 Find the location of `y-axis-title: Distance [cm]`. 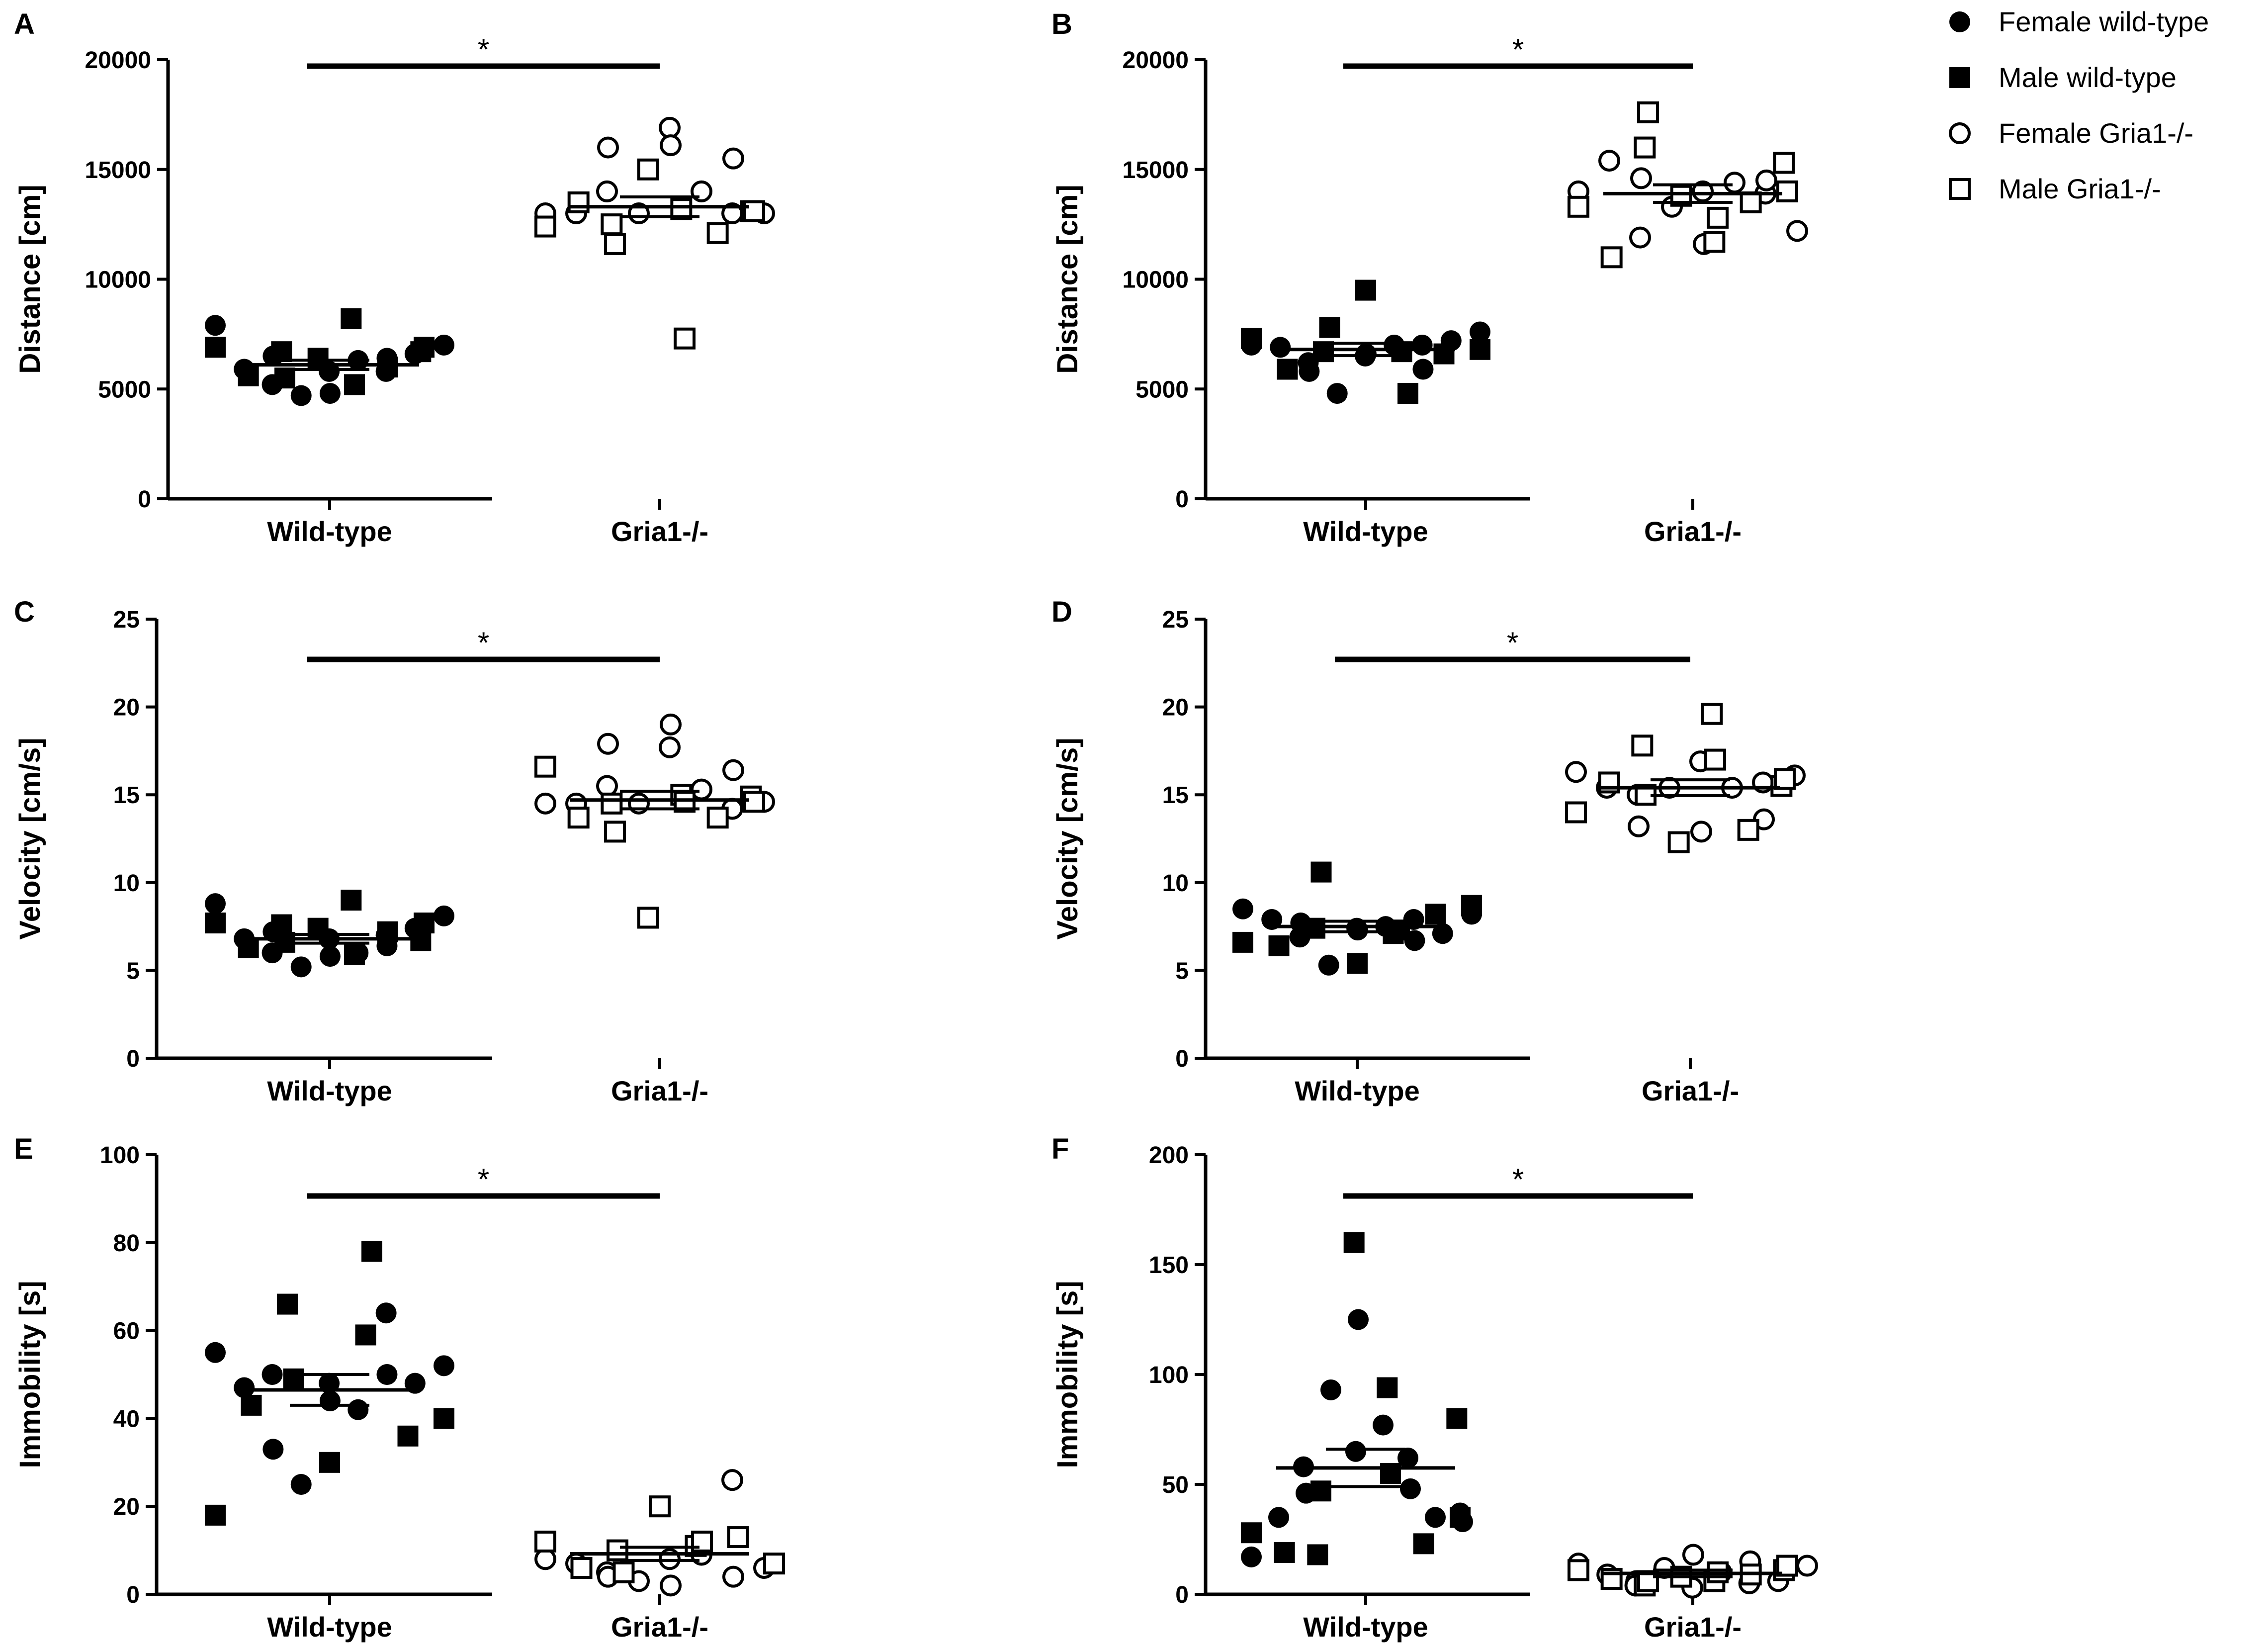

y-axis-title: Distance [cm] is located at coordinates (30, 278).